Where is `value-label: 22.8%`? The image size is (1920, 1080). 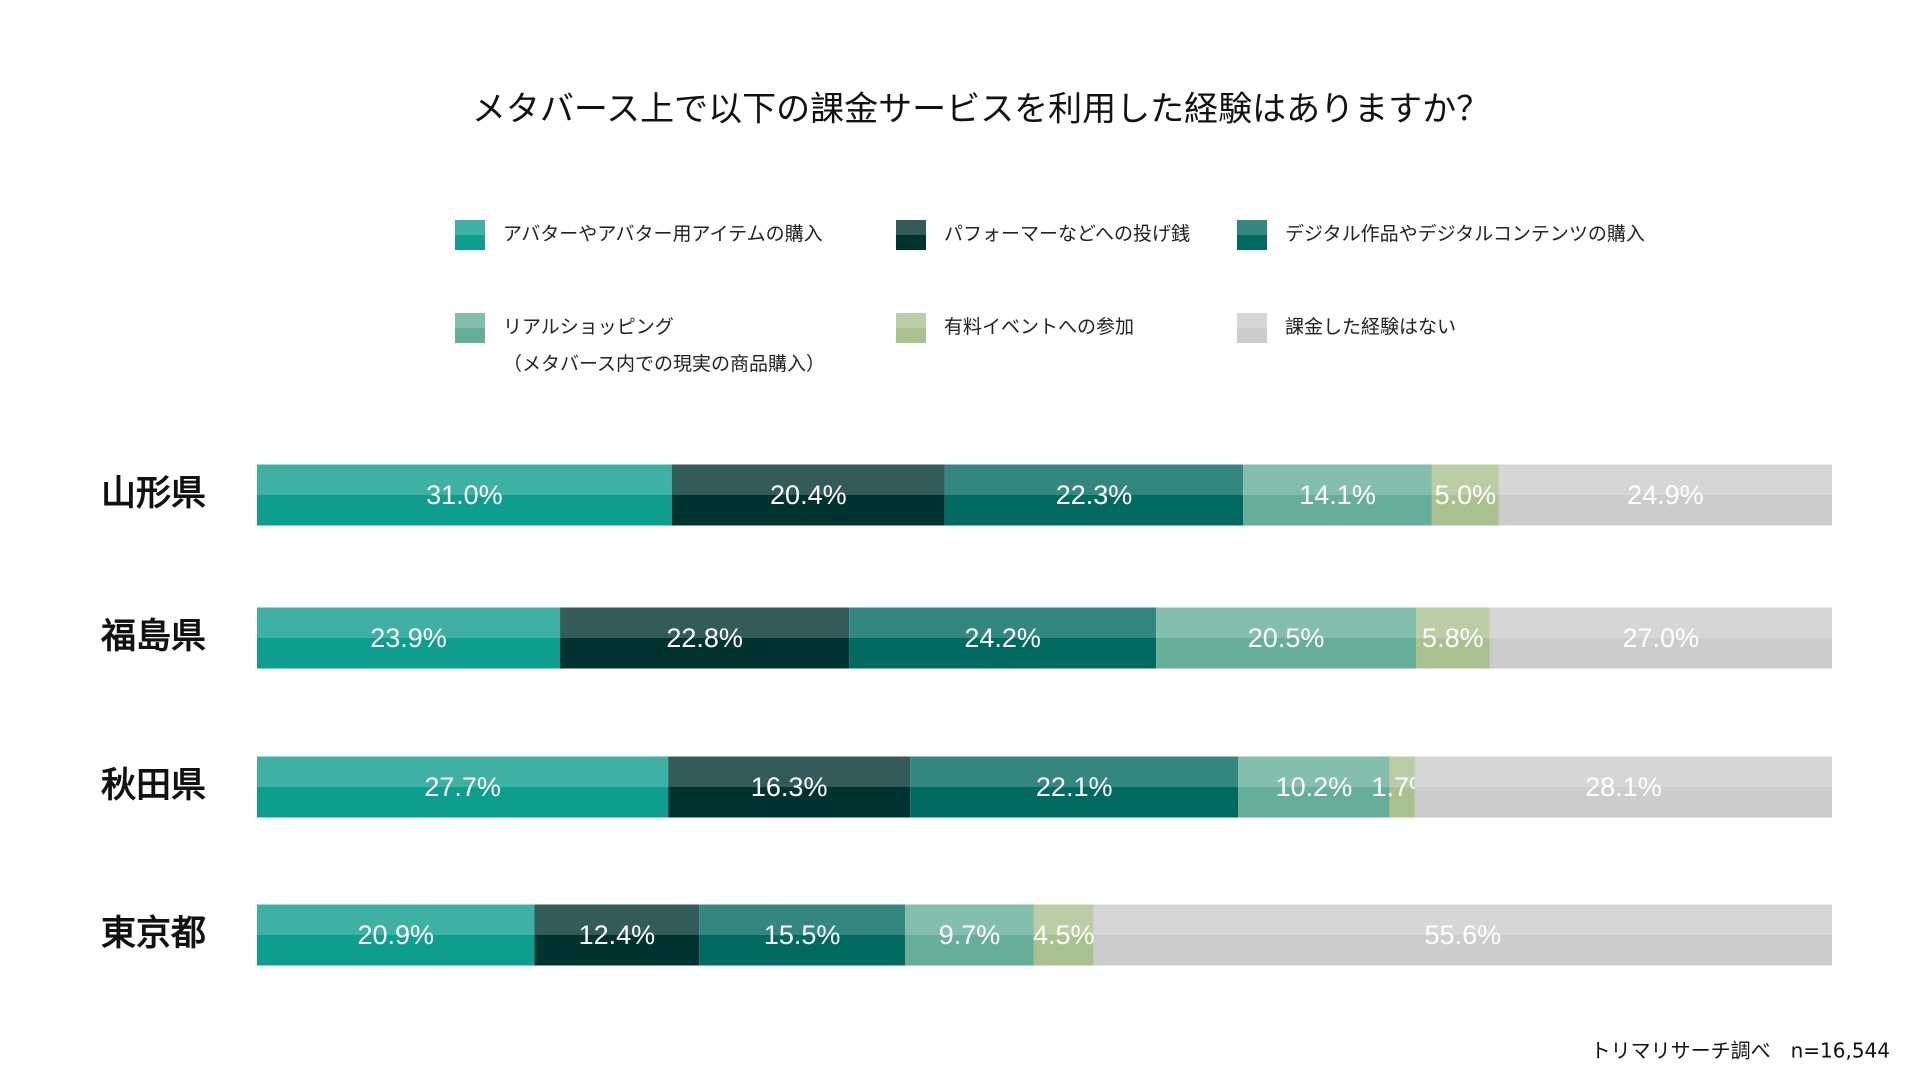 value-label: 22.8% is located at coordinates (704, 638).